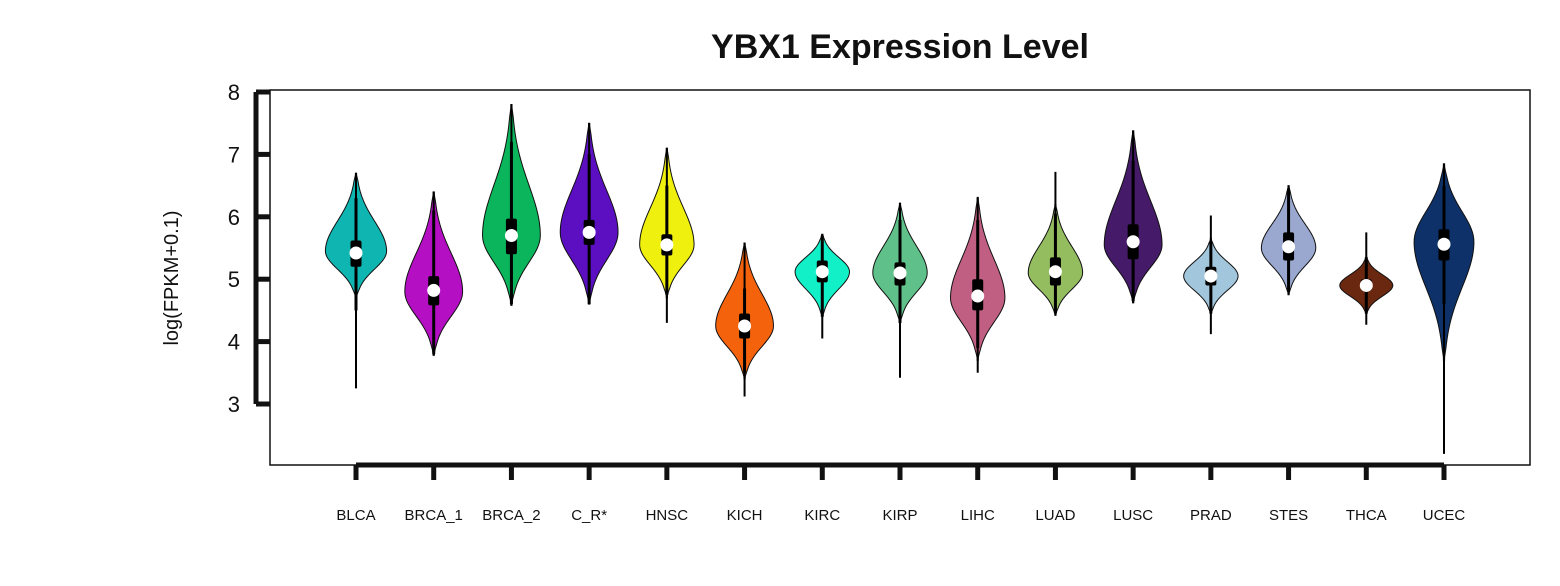 This screenshot has width=1560, height=586. What do you see at coordinates (172, 277) in the screenshot?
I see `y-axis-label: log(FPKM+0.1)` at bounding box center [172, 277].